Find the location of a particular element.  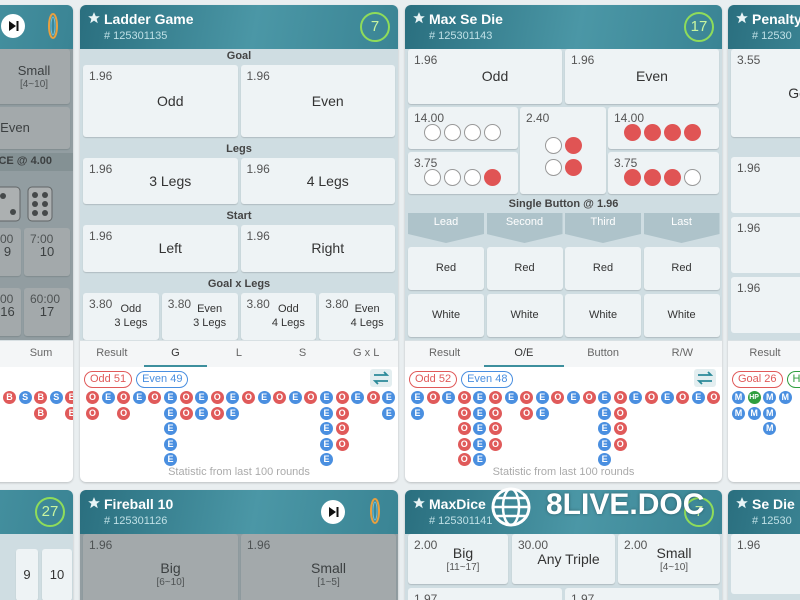

bet-label: 10 is located at coordinates (57, 574).